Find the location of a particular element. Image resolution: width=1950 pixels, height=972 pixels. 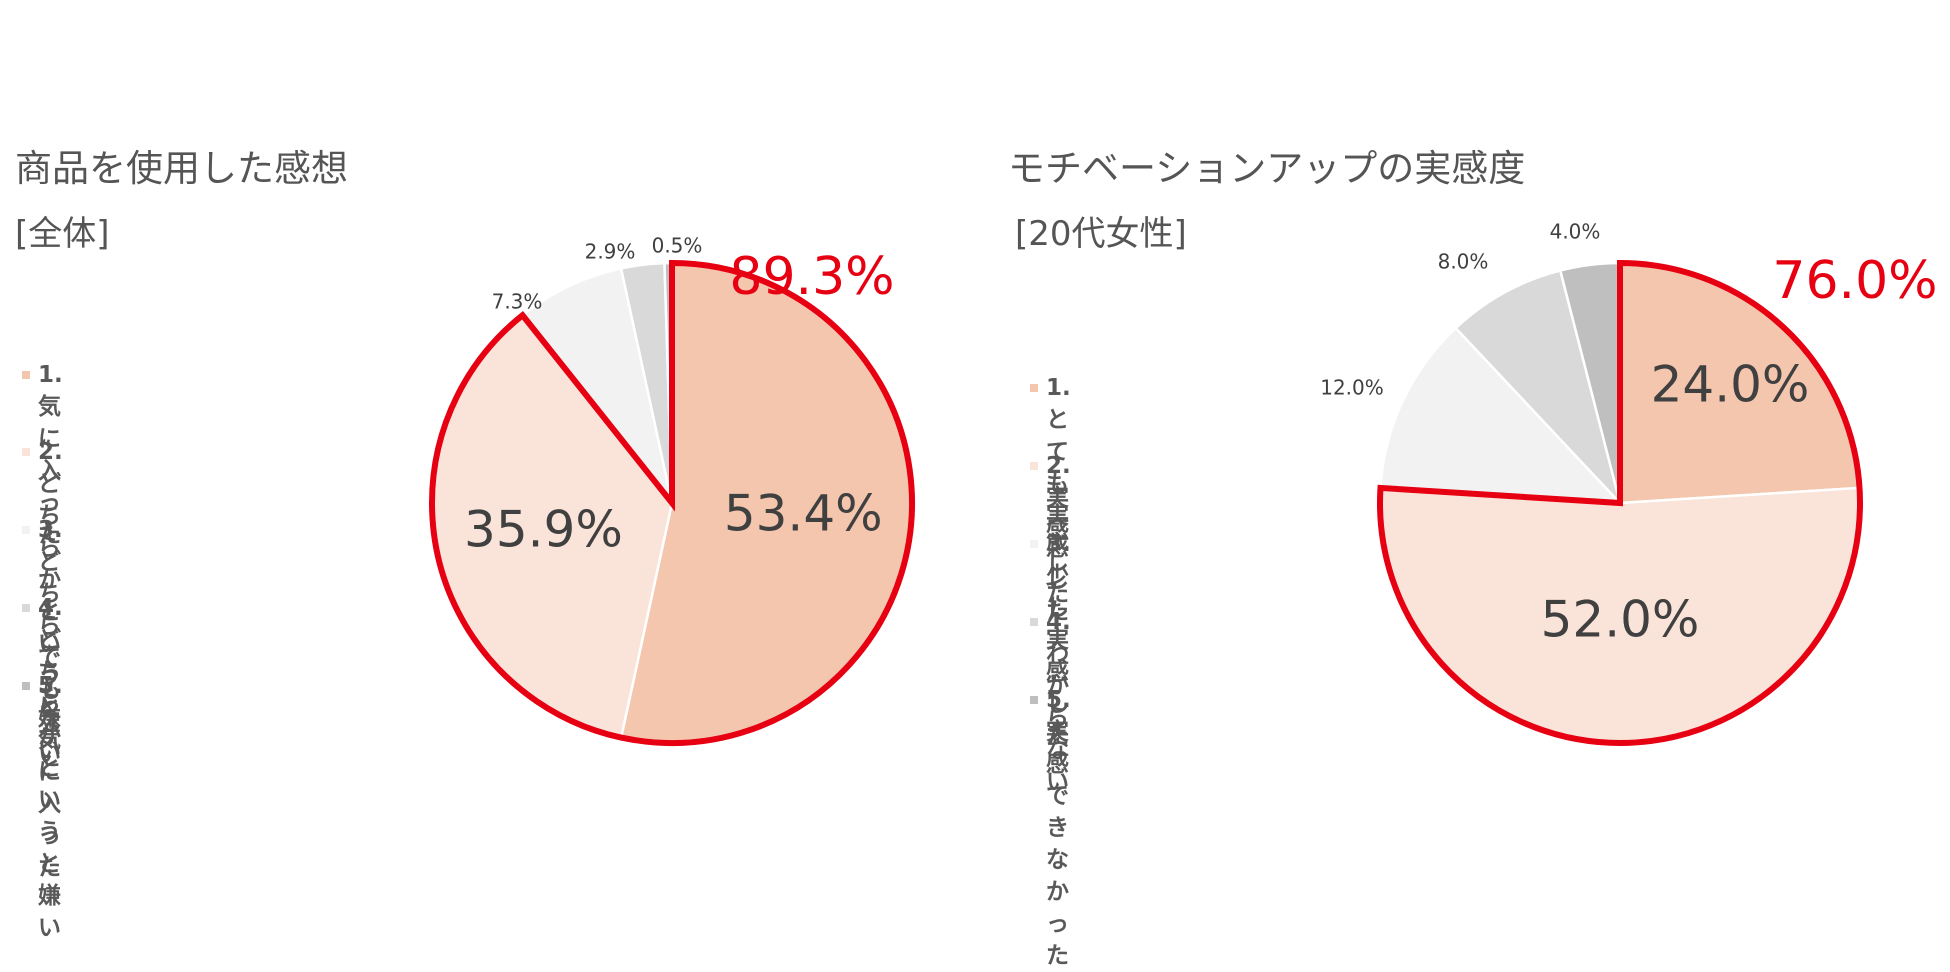

legend-label: 4.わからない is located at coordinates (1058, 702).